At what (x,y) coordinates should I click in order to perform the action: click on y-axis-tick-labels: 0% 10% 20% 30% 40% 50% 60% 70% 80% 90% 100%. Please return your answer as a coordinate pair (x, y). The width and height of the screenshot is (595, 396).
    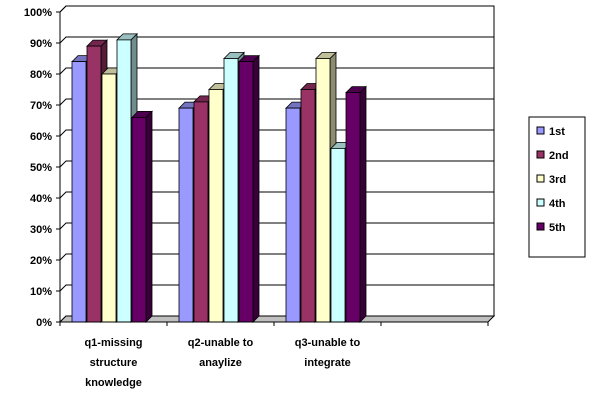
    Looking at the image, I should click on (38, 168).